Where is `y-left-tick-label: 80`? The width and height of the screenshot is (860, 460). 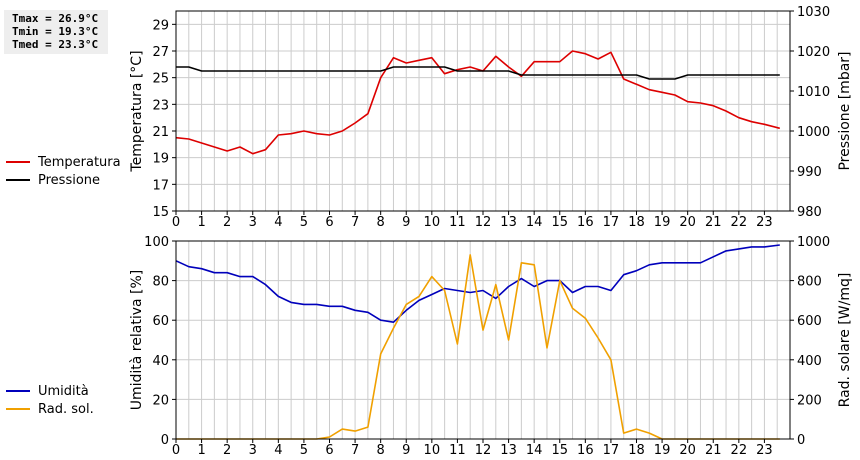 y-left-tick-label: 80 is located at coordinates (160, 282).